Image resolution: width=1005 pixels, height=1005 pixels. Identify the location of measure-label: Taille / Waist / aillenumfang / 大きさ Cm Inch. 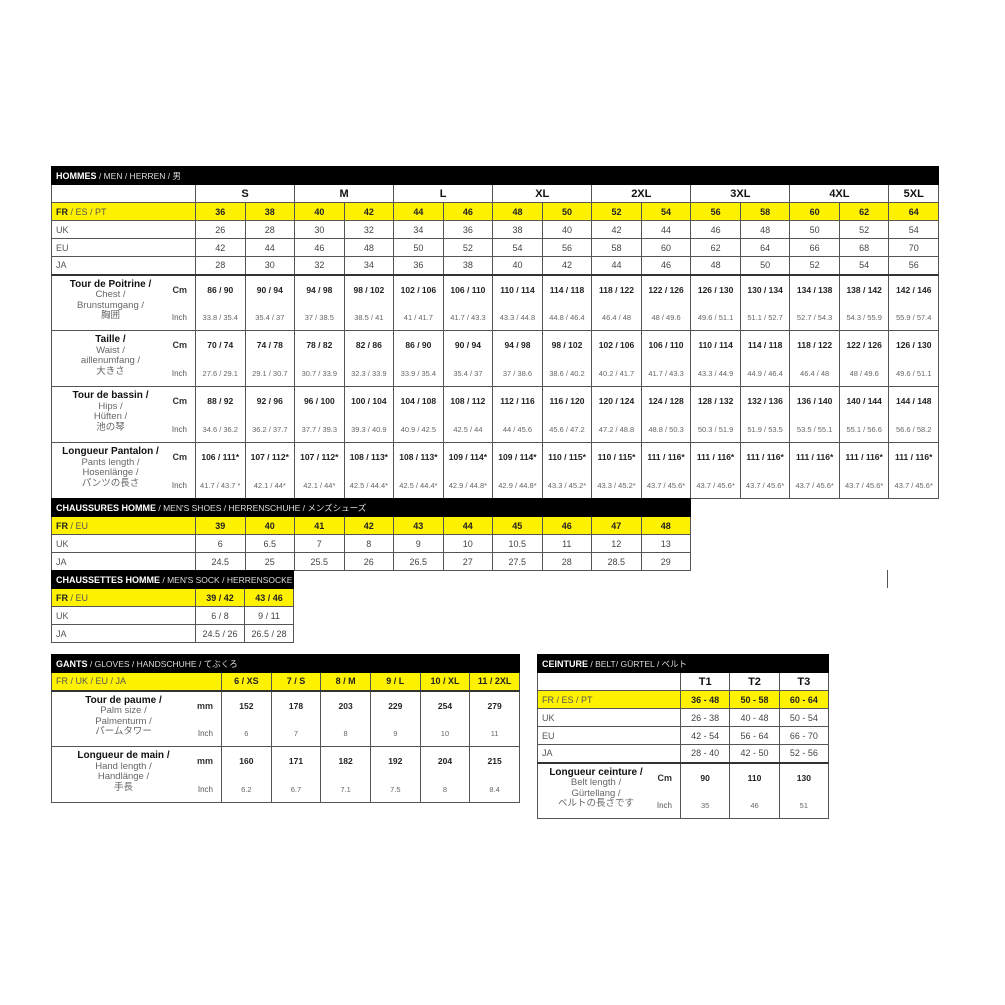
(123, 358).